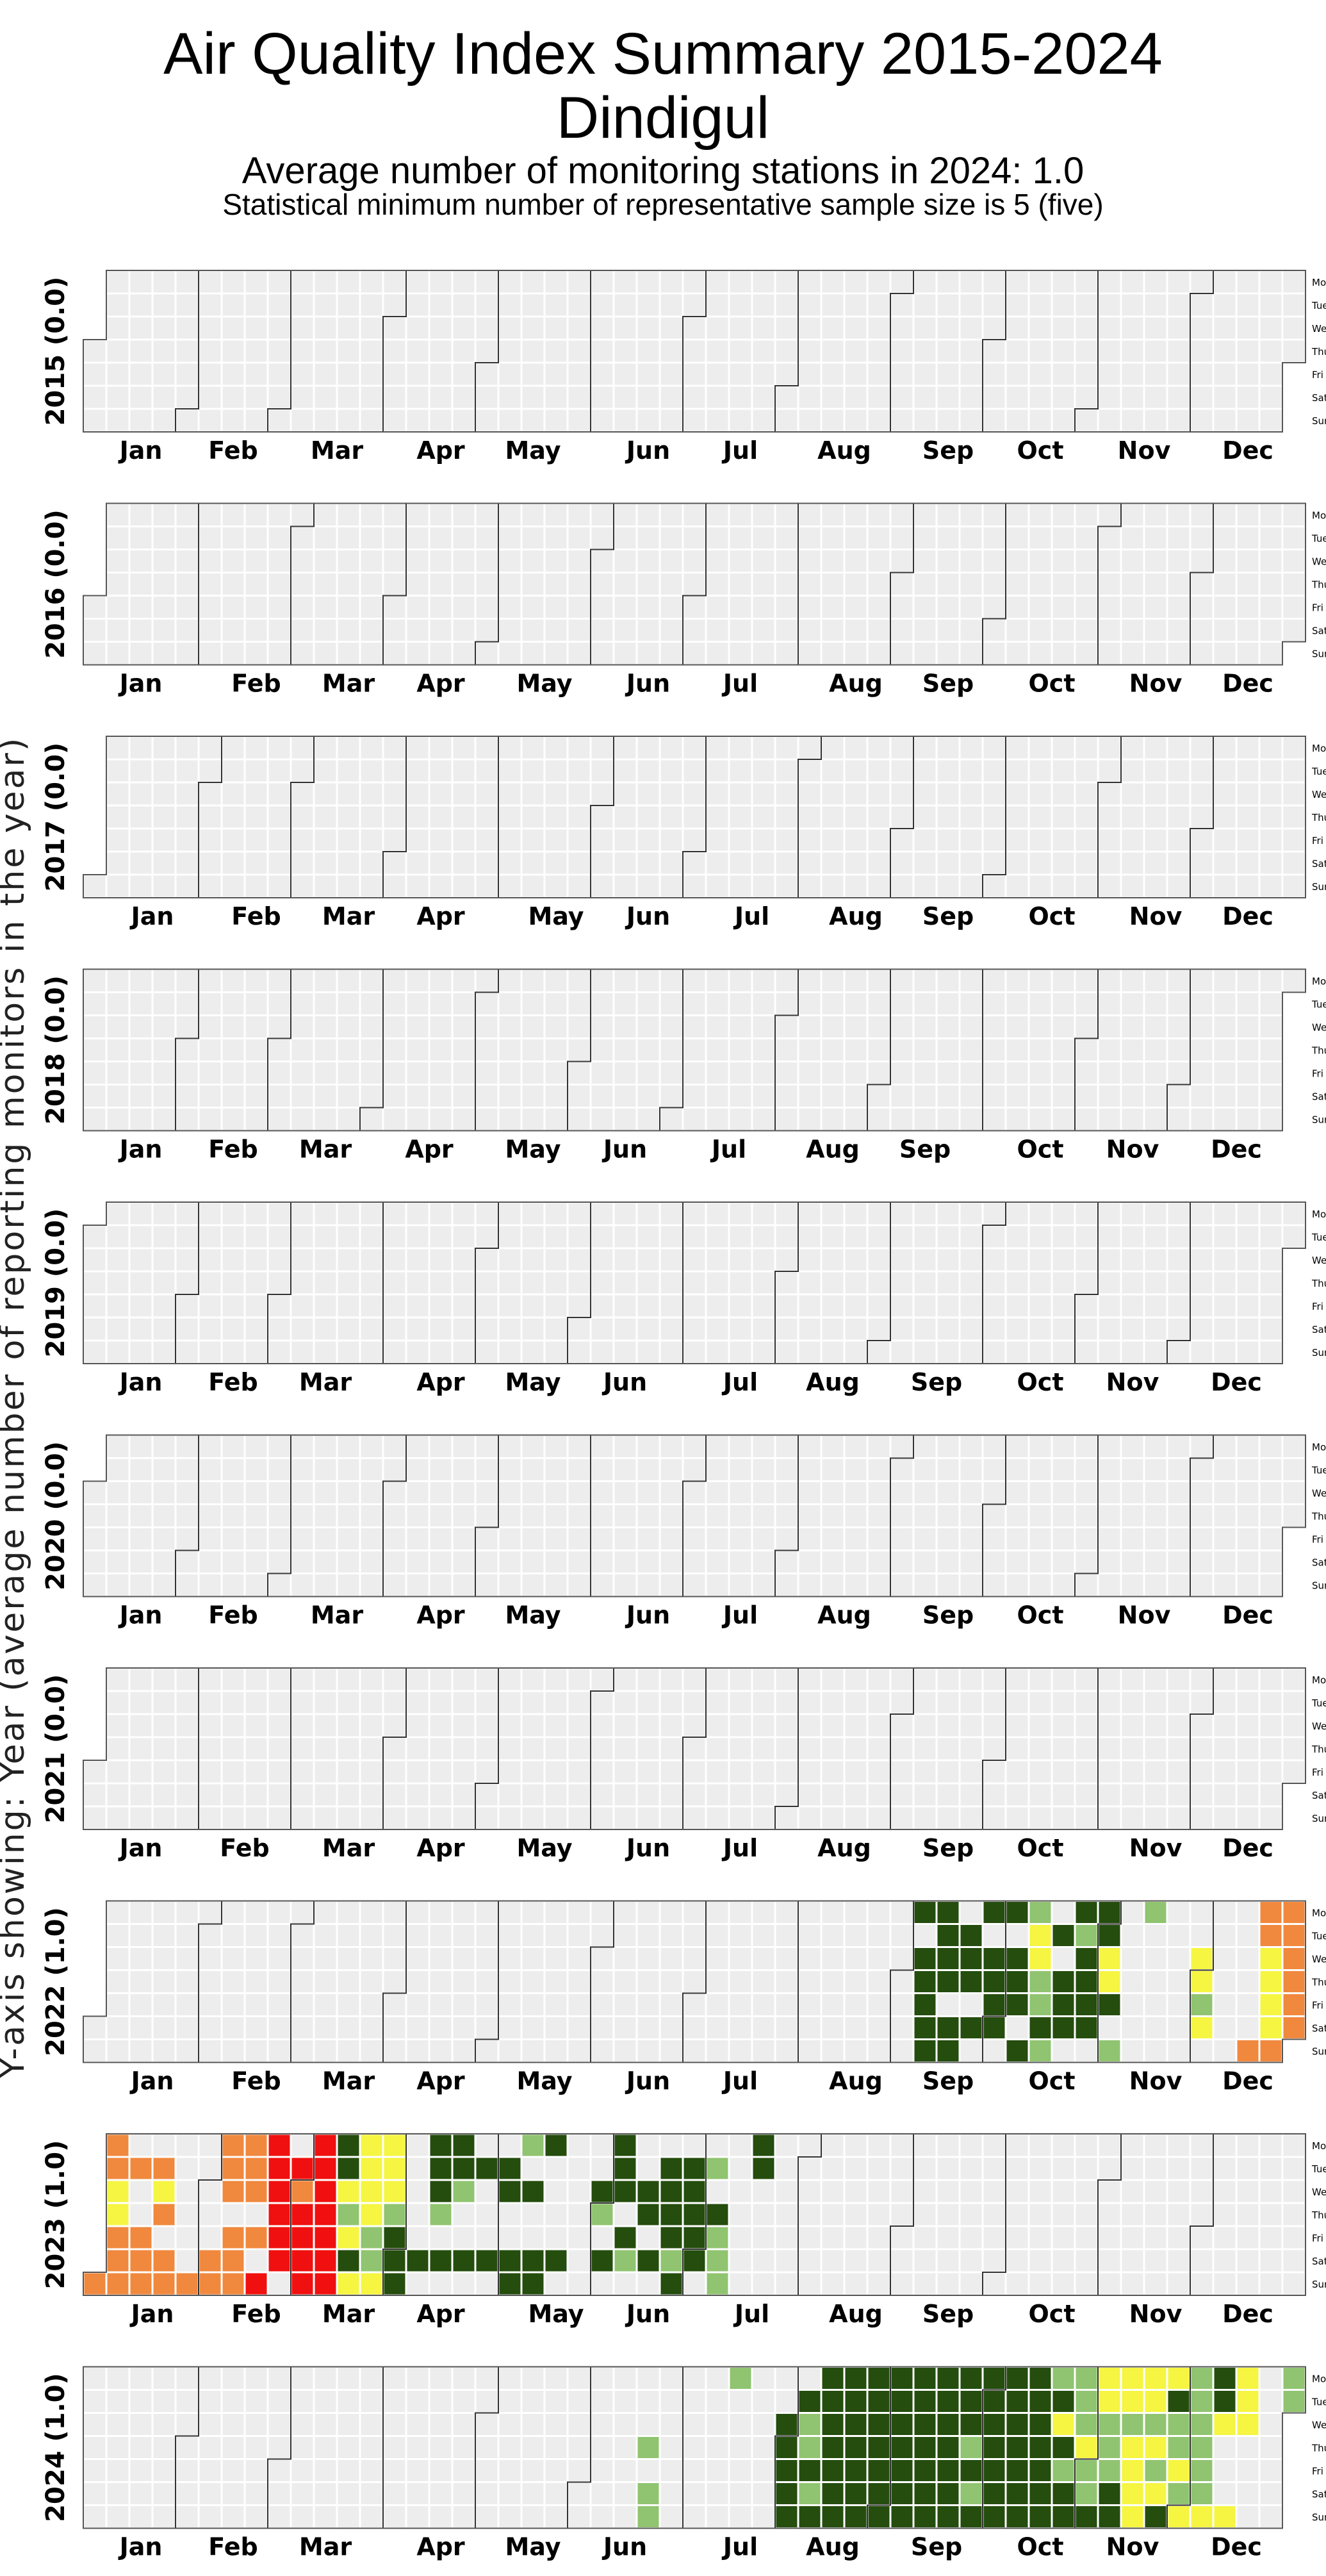 The image size is (1326, 2576). Describe the element at coordinates (833, 1382) in the screenshot. I see `month-label-2019-08: Aug` at that location.